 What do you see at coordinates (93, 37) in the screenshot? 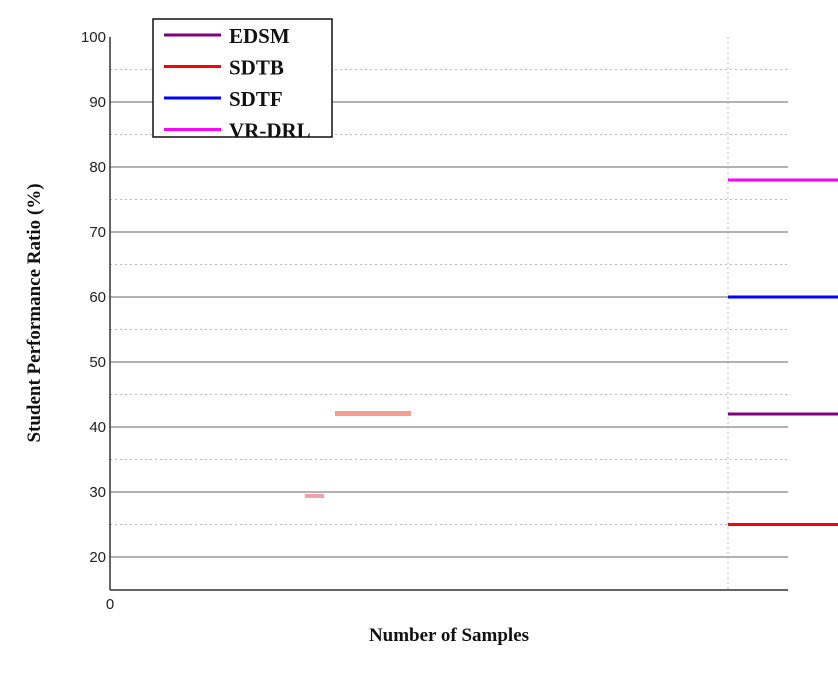
I see `y-tick-label: 100` at bounding box center [93, 37].